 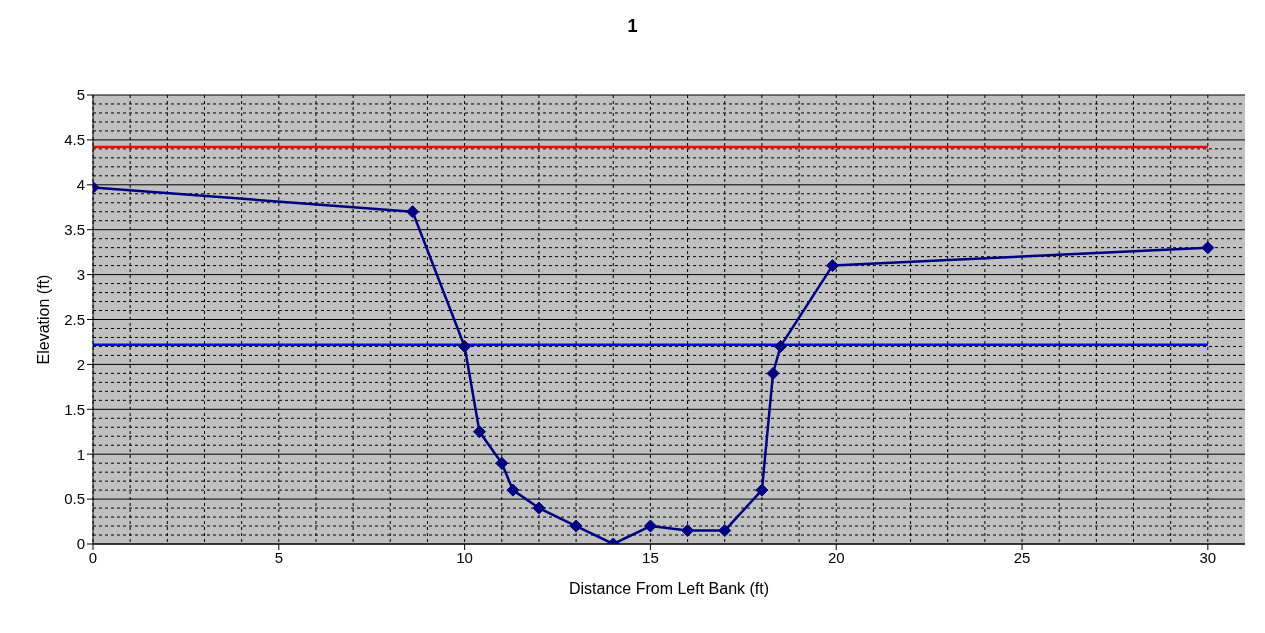 I want to click on y-tick-label: 0.5, so click(x=74, y=499).